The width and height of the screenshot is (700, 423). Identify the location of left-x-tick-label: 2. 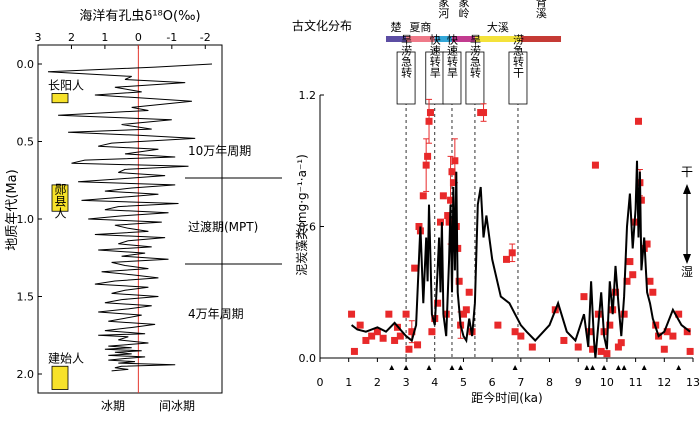
(71, 37).